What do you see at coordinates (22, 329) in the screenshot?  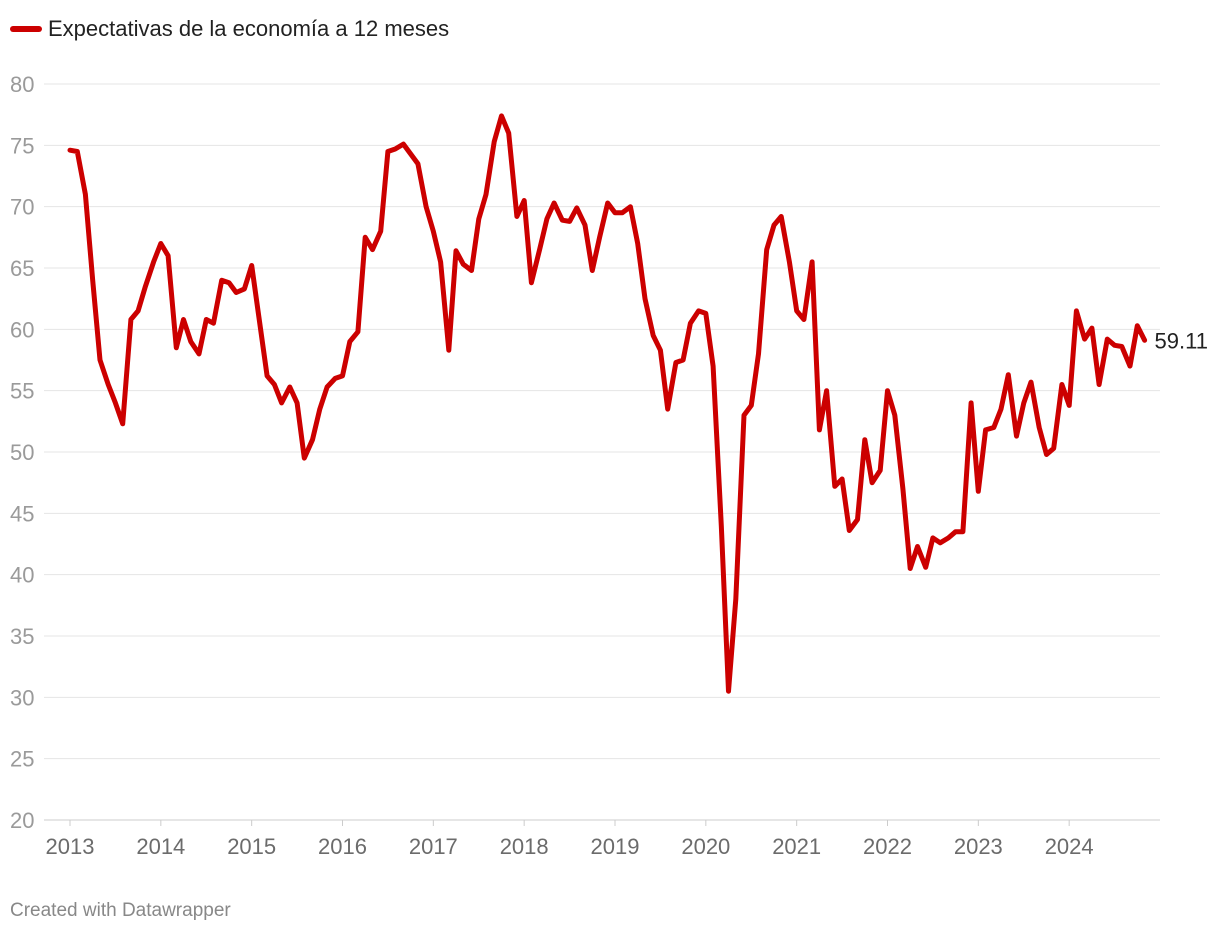 I see `y-tick-label: 60` at bounding box center [22, 329].